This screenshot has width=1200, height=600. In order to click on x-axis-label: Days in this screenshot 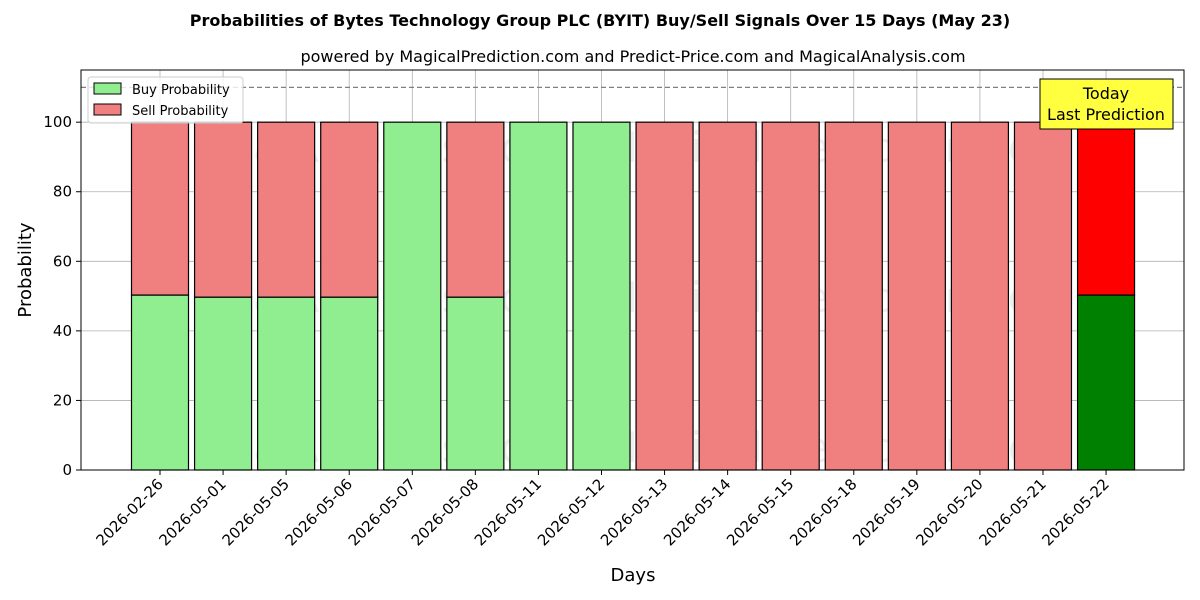, I will do `click(633, 575)`.